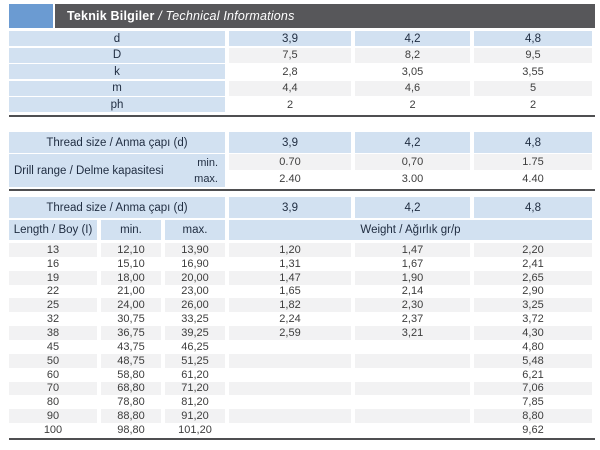 Image resolution: width=600 pixels, height=450 pixels. I want to click on weight-cell: 1,31, so click(290, 263).